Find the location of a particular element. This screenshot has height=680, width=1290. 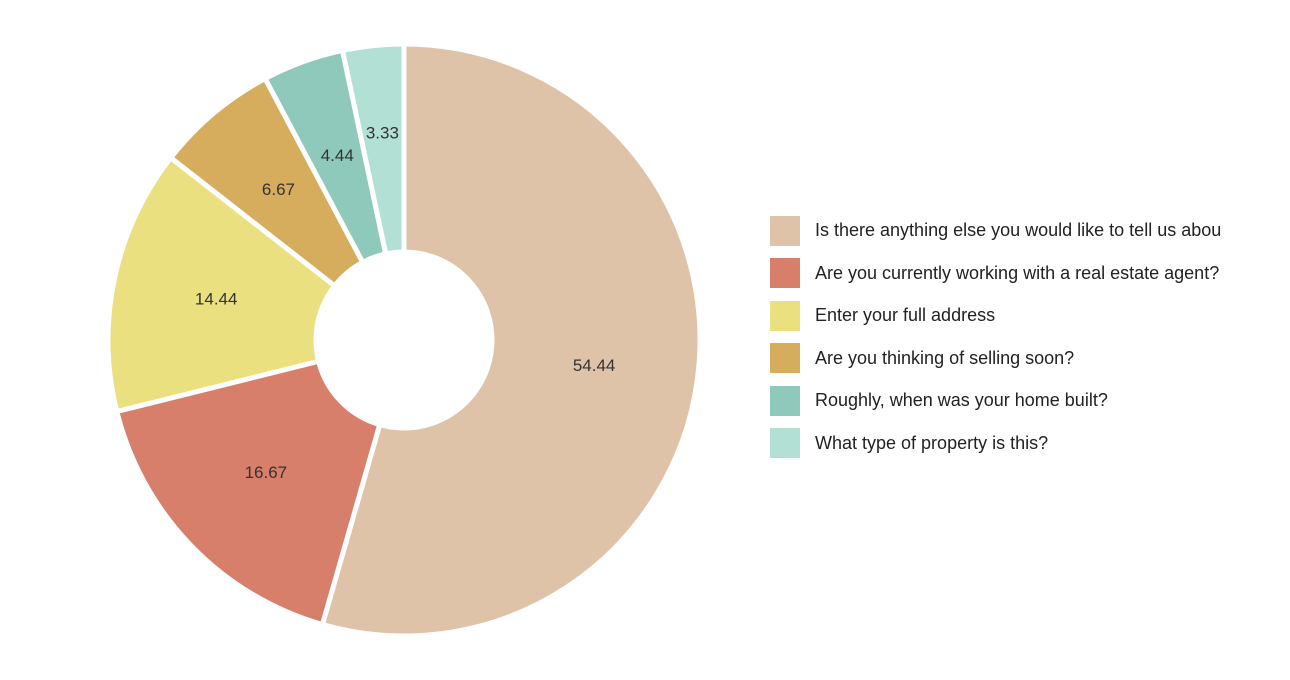

slice-data-label: 3.33 is located at coordinates (382, 132).